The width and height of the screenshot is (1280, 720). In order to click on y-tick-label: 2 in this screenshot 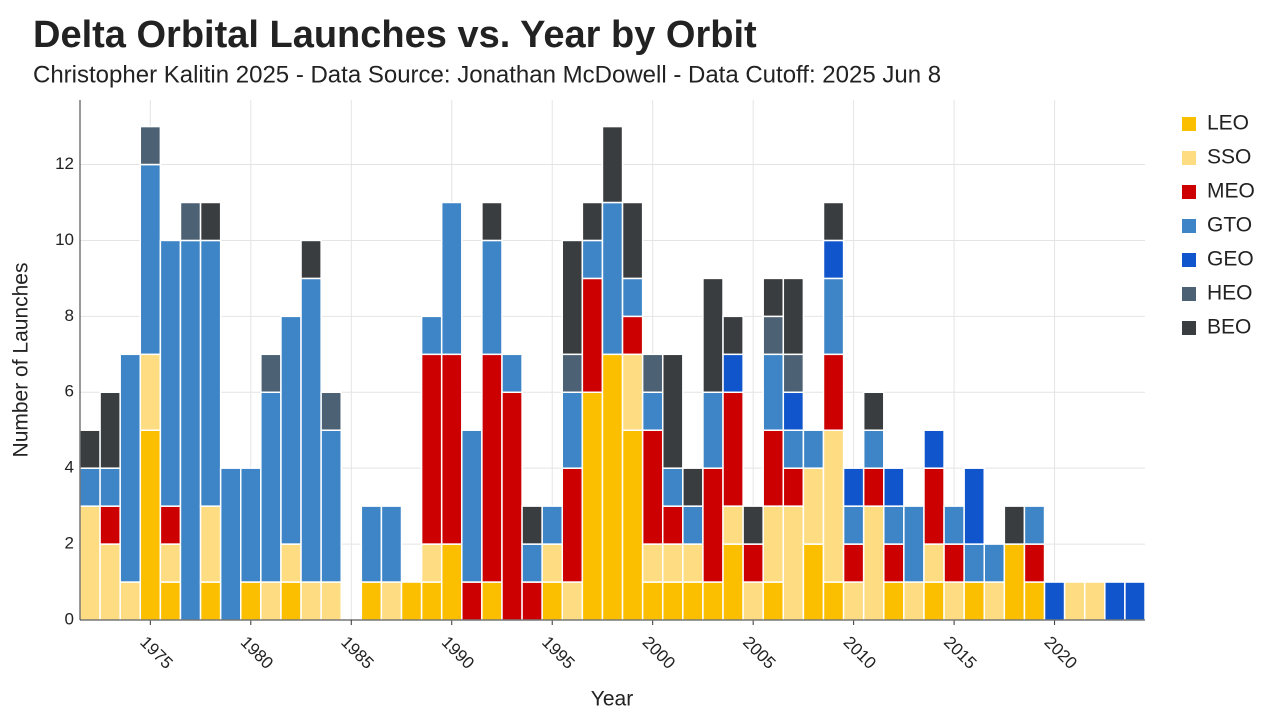, I will do `click(69, 543)`.